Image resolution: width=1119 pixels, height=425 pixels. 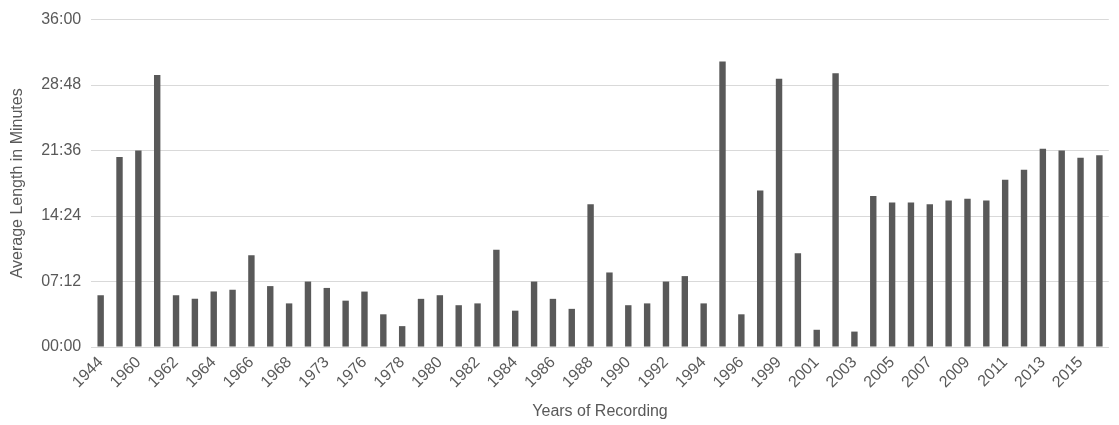 What do you see at coordinates (61, 280) in the screenshot?
I see `y-tick-label: 07:12` at bounding box center [61, 280].